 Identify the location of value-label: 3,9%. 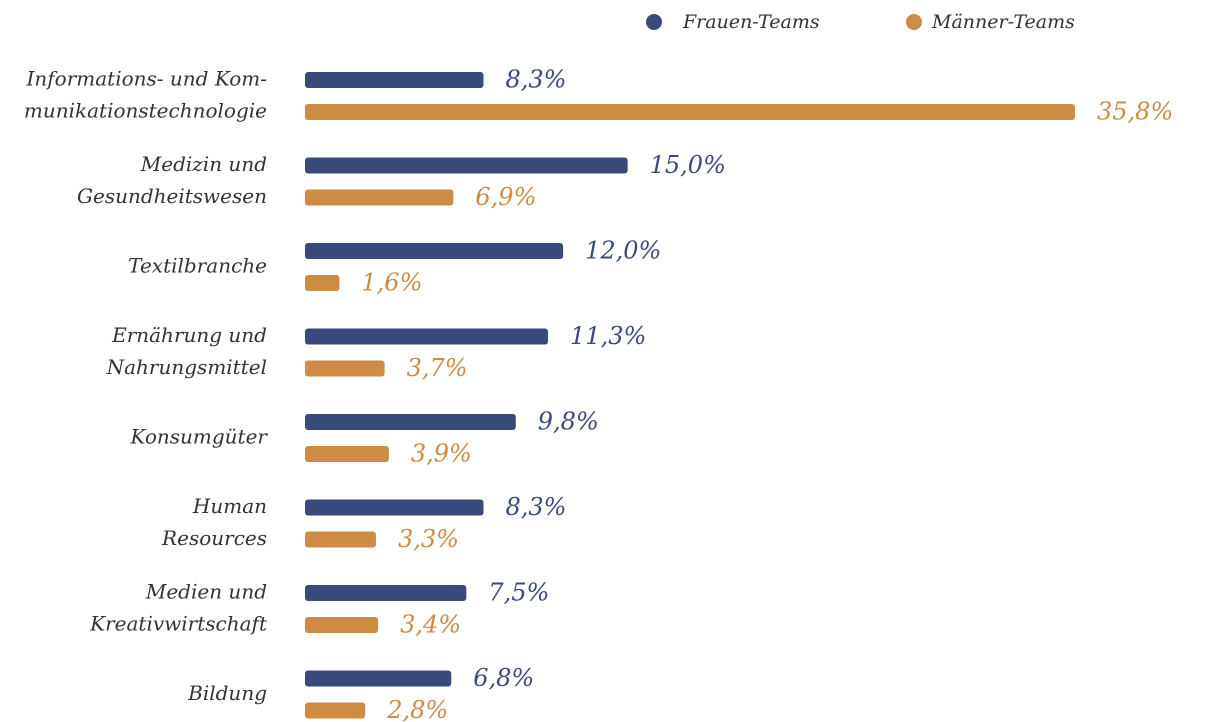
(441, 454).